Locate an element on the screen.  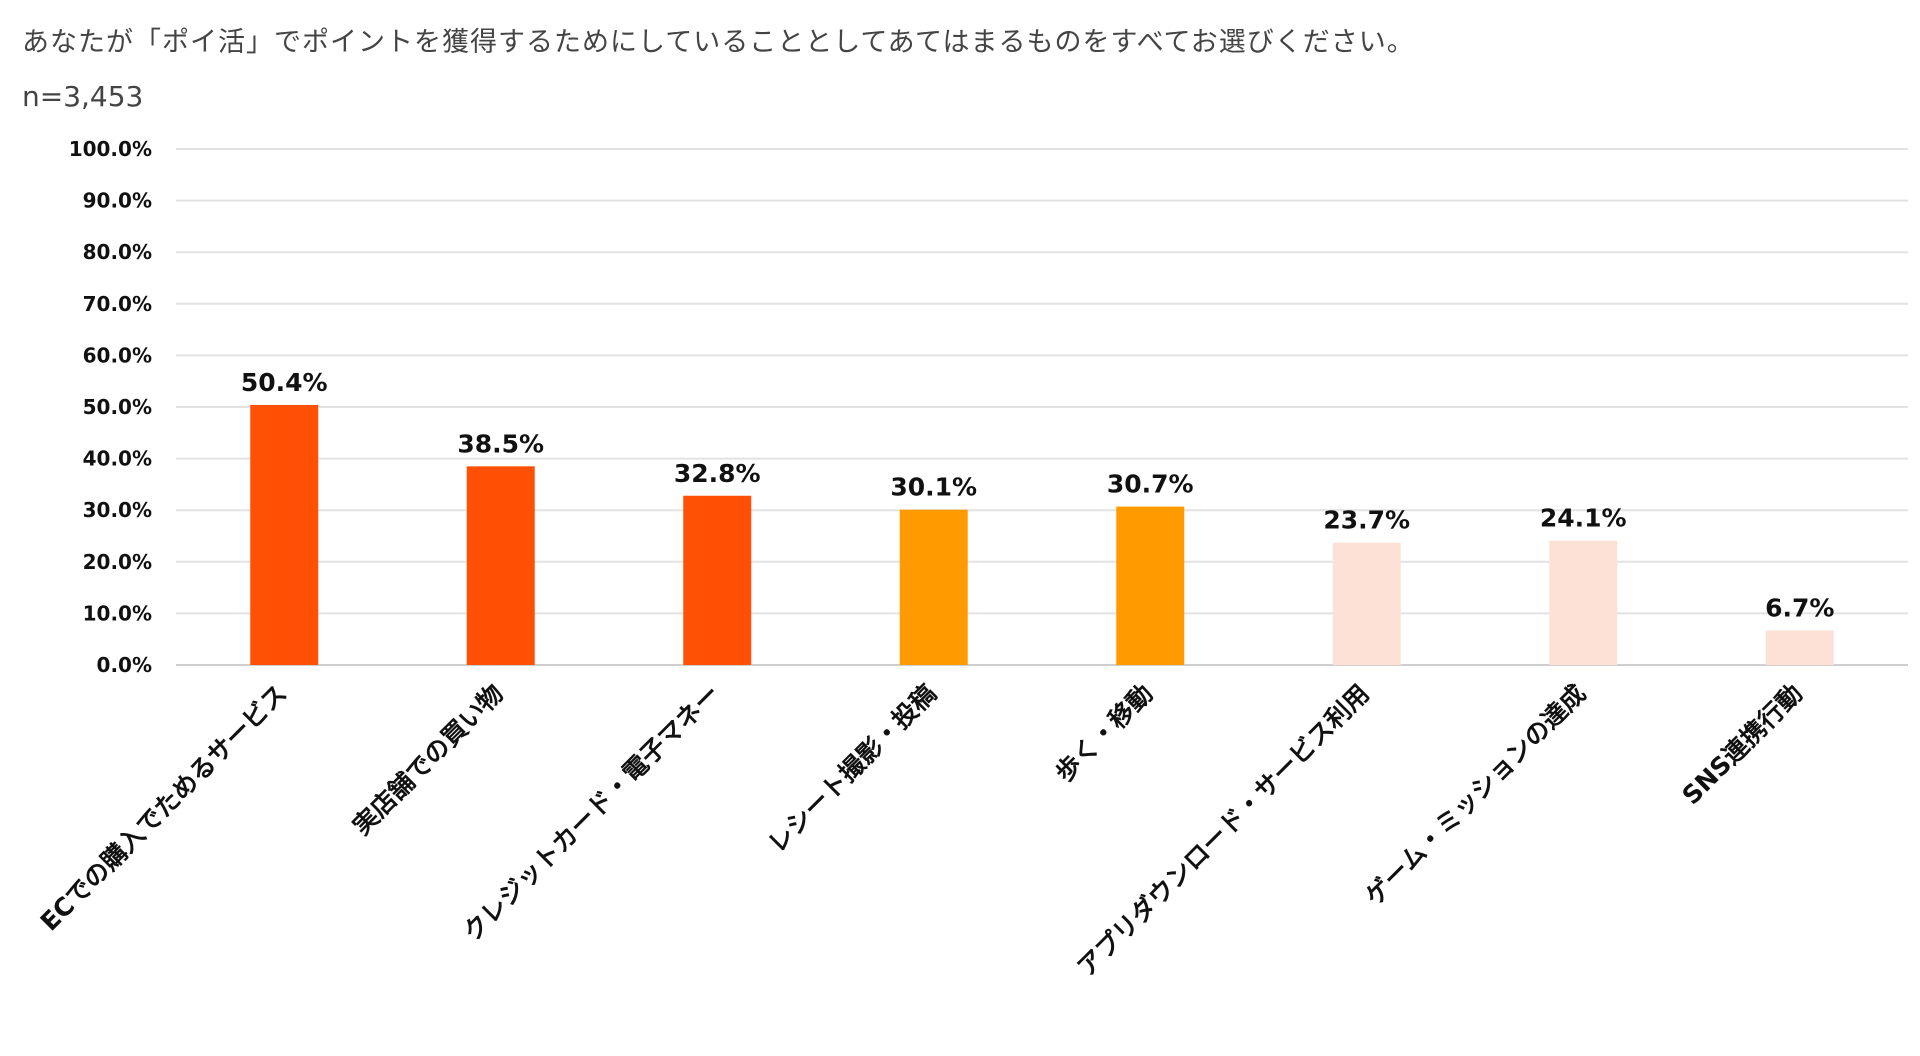
y-tick-label: 40.0% is located at coordinates (117, 459).